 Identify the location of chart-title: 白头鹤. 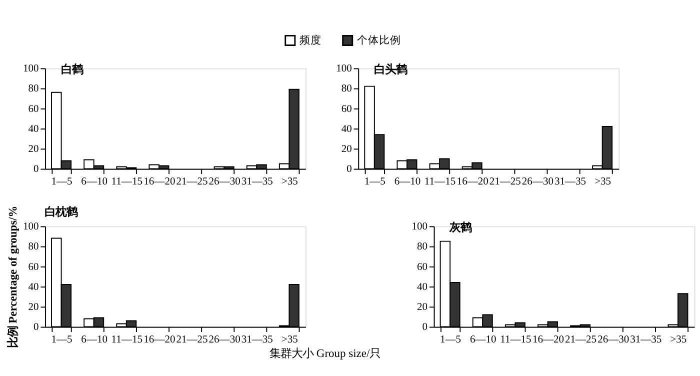
(390, 69).